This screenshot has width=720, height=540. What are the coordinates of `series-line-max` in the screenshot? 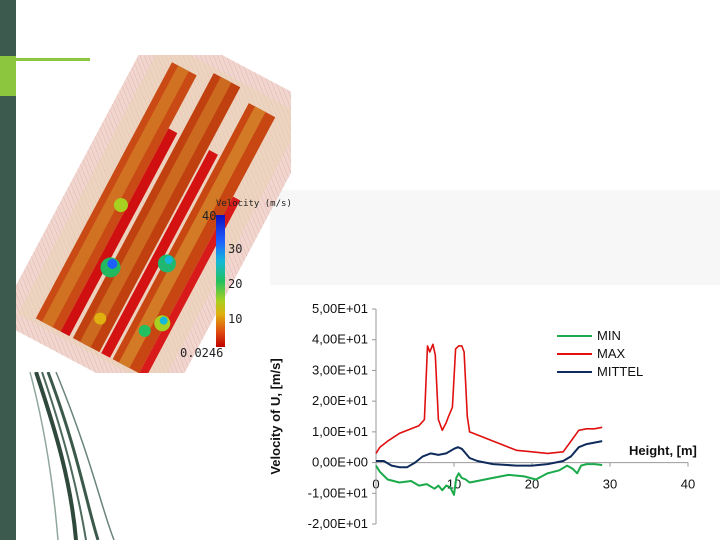 It's located at (489, 399).